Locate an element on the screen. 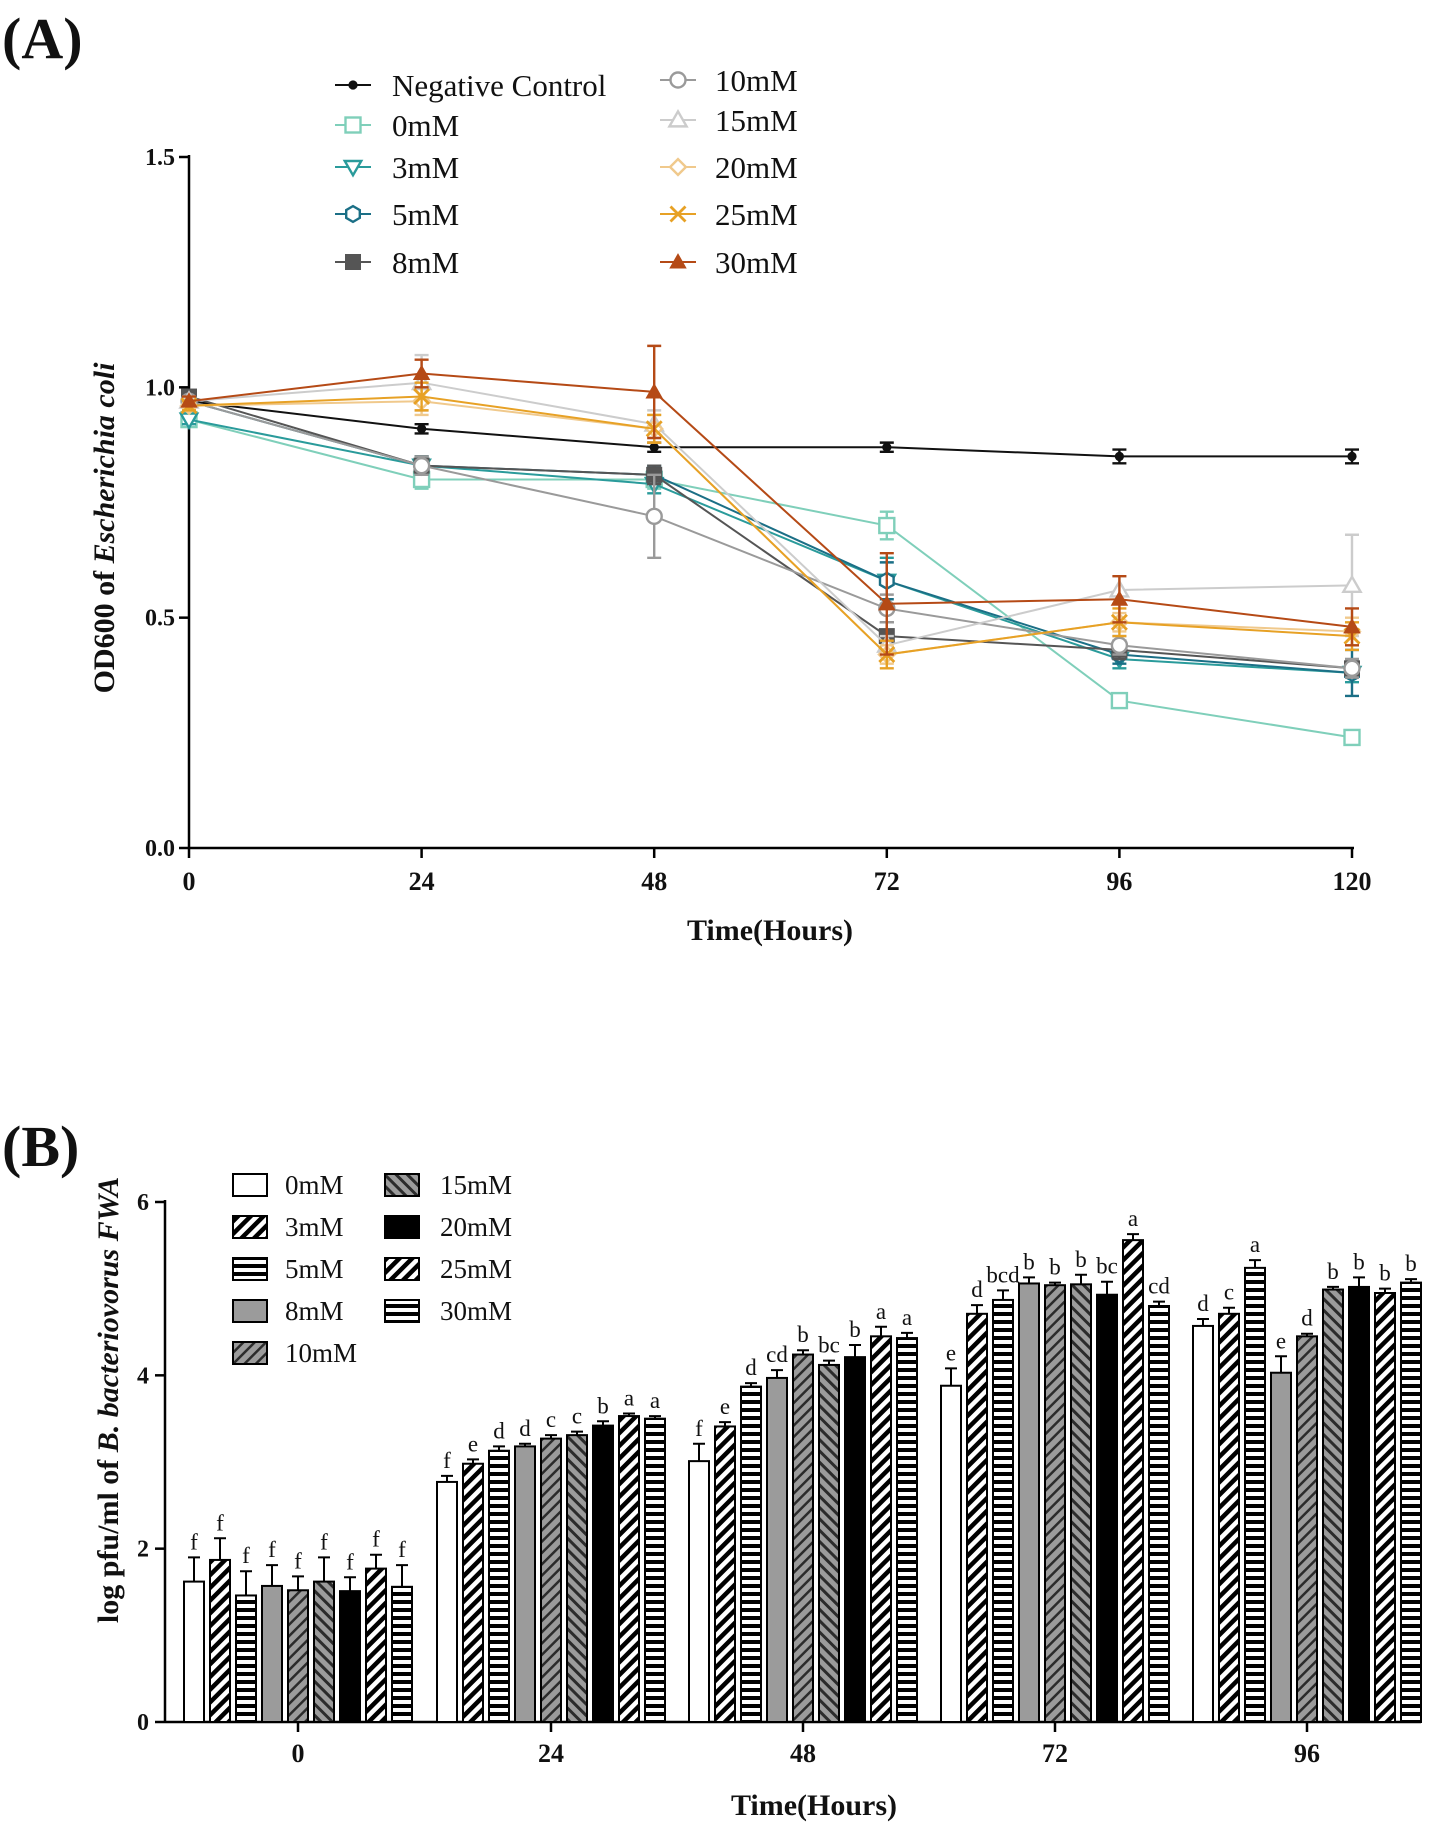 The height and width of the screenshot is (1827, 1429). b-y-tick-label: 2 is located at coordinates (143, 1550).